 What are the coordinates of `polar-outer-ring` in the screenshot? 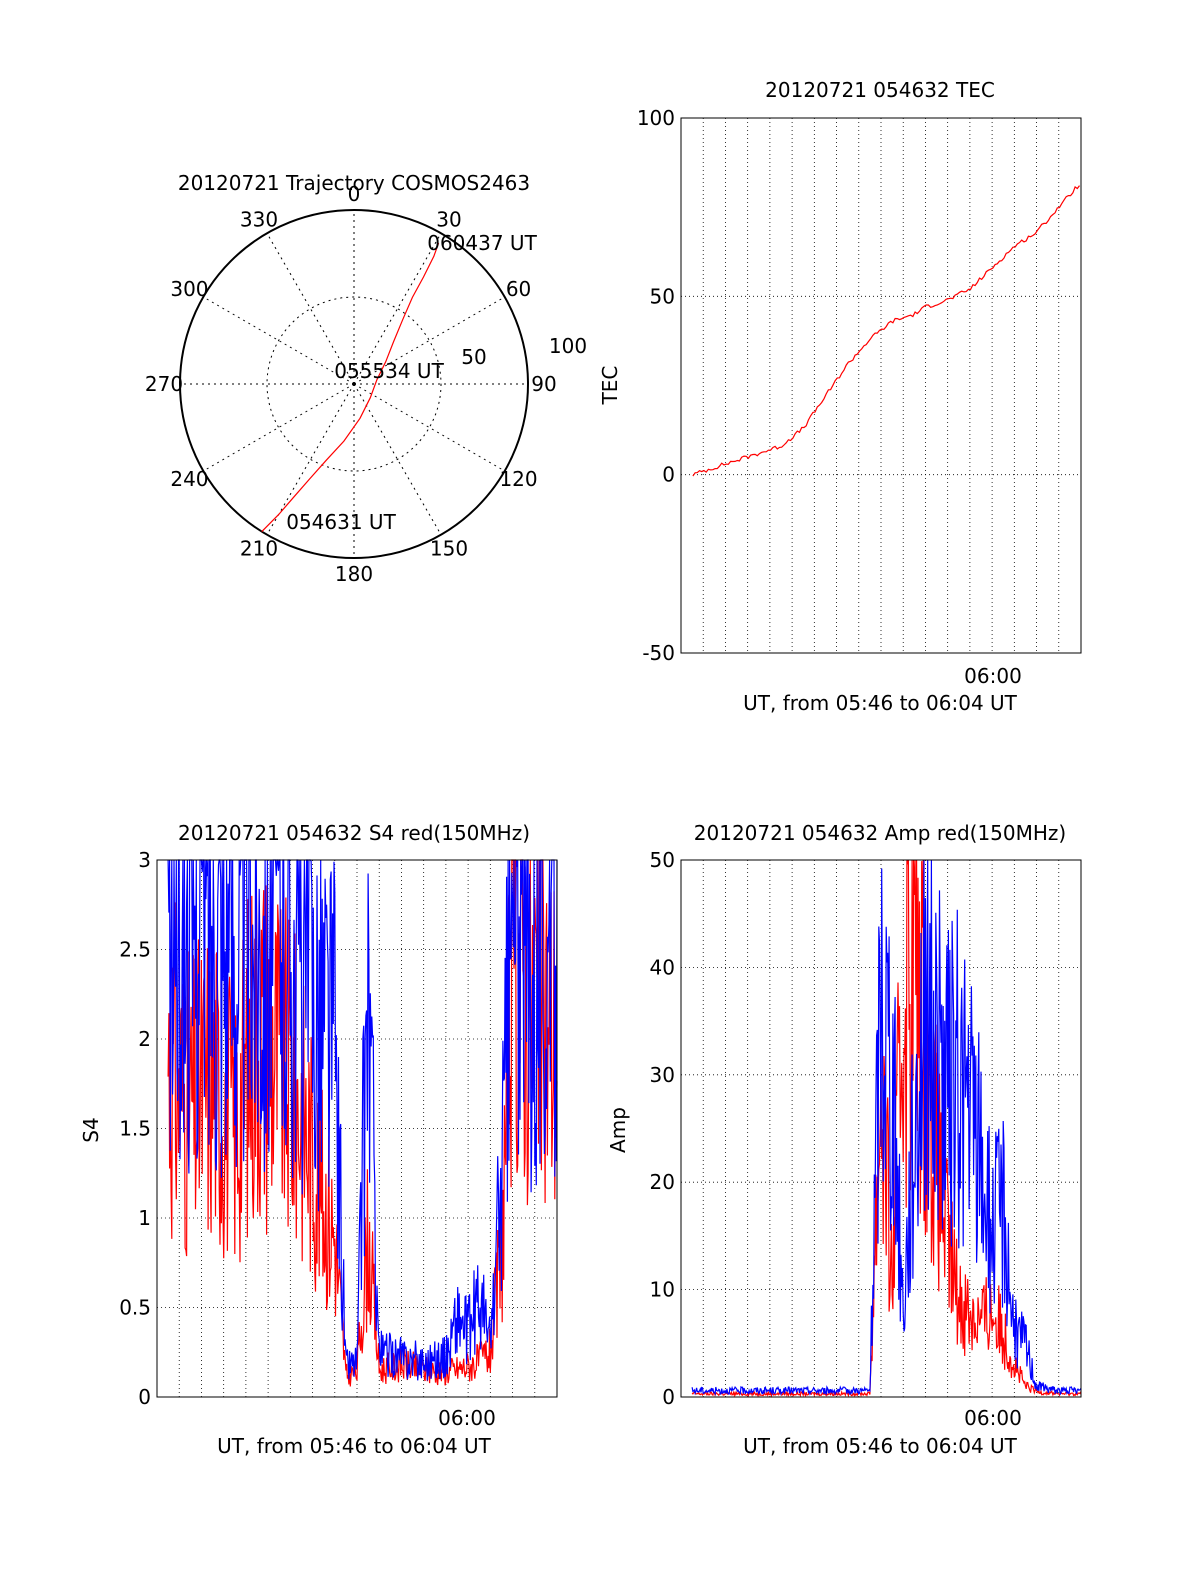 It's located at (354, 384).